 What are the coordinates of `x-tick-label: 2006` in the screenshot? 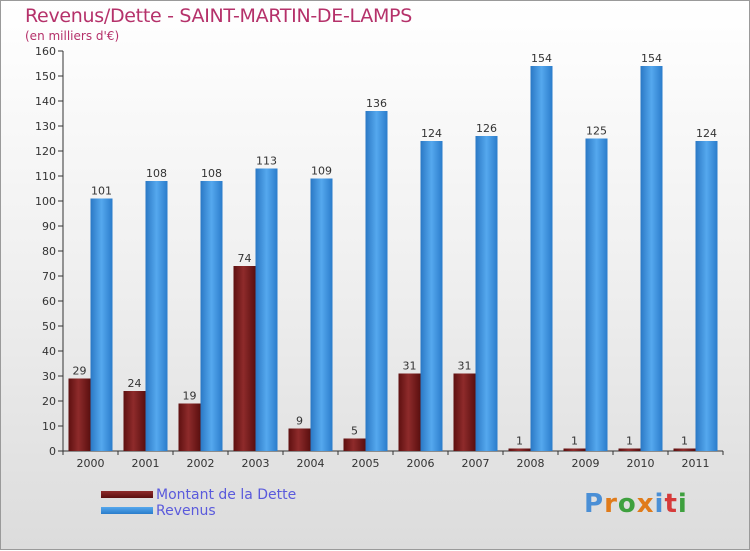 It's located at (421, 463).